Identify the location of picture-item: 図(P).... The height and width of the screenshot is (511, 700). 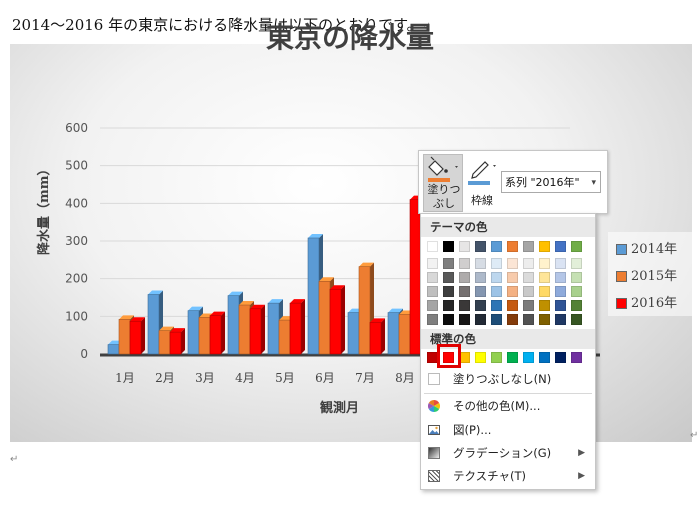
(508, 430).